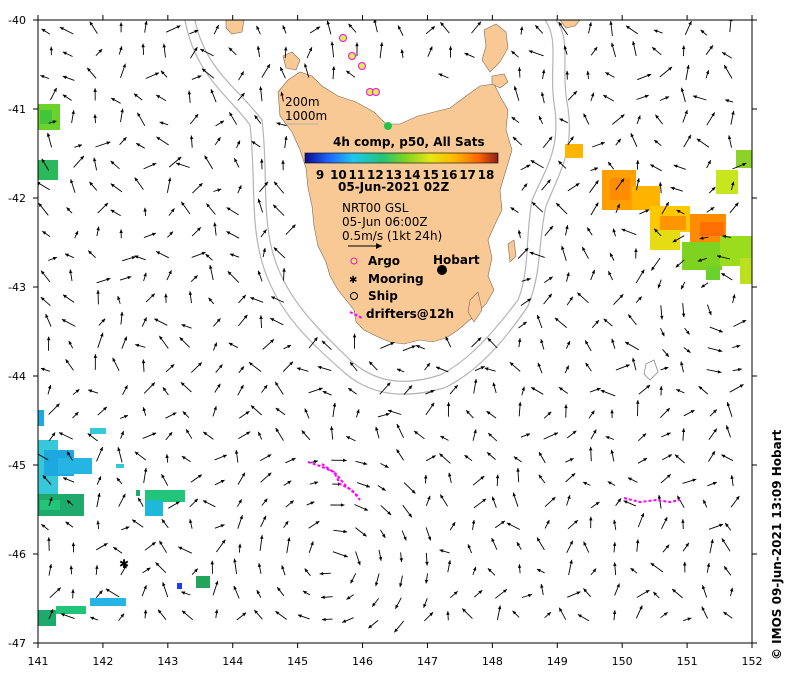 The height and width of the screenshot is (678, 792). I want to click on legend-argo-label: Argo, so click(384, 261).